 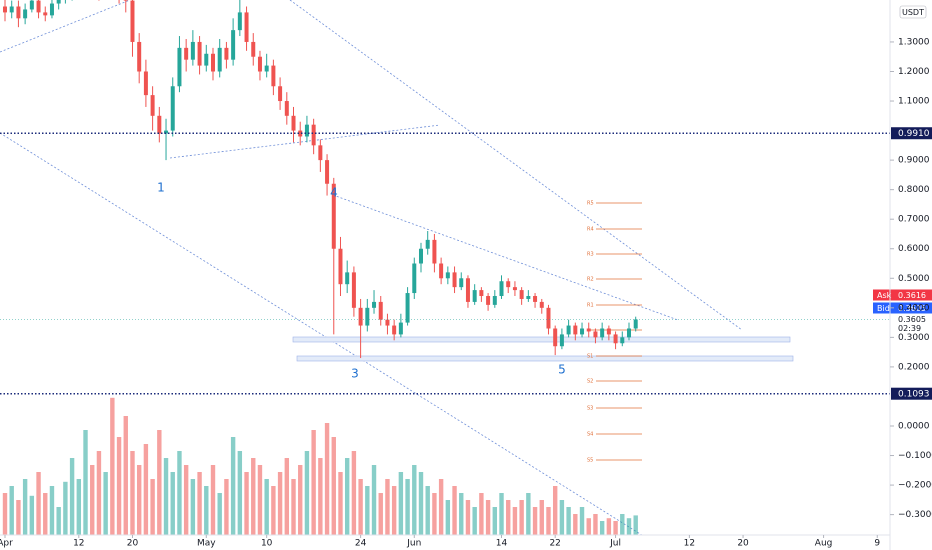 I want to click on y-tick-label: 0.5000, so click(x=914, y=279).